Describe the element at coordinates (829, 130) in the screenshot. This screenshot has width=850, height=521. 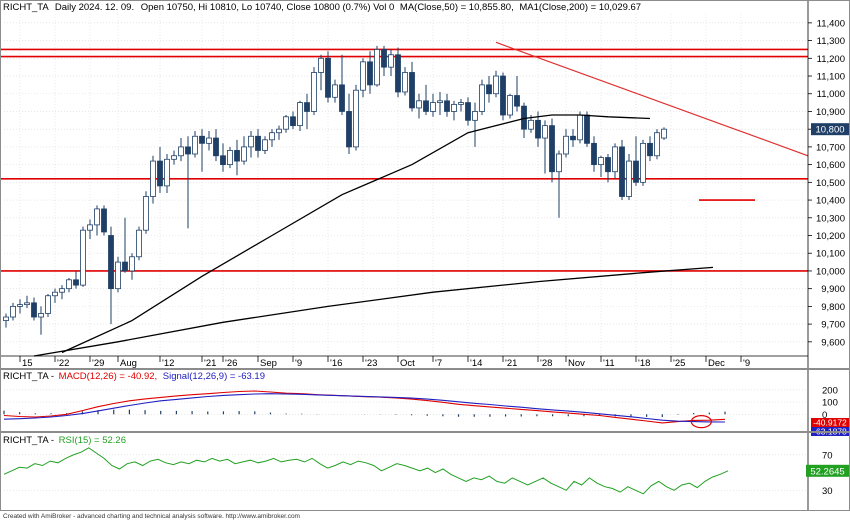
I see `price-tag: 10,800` at that location.